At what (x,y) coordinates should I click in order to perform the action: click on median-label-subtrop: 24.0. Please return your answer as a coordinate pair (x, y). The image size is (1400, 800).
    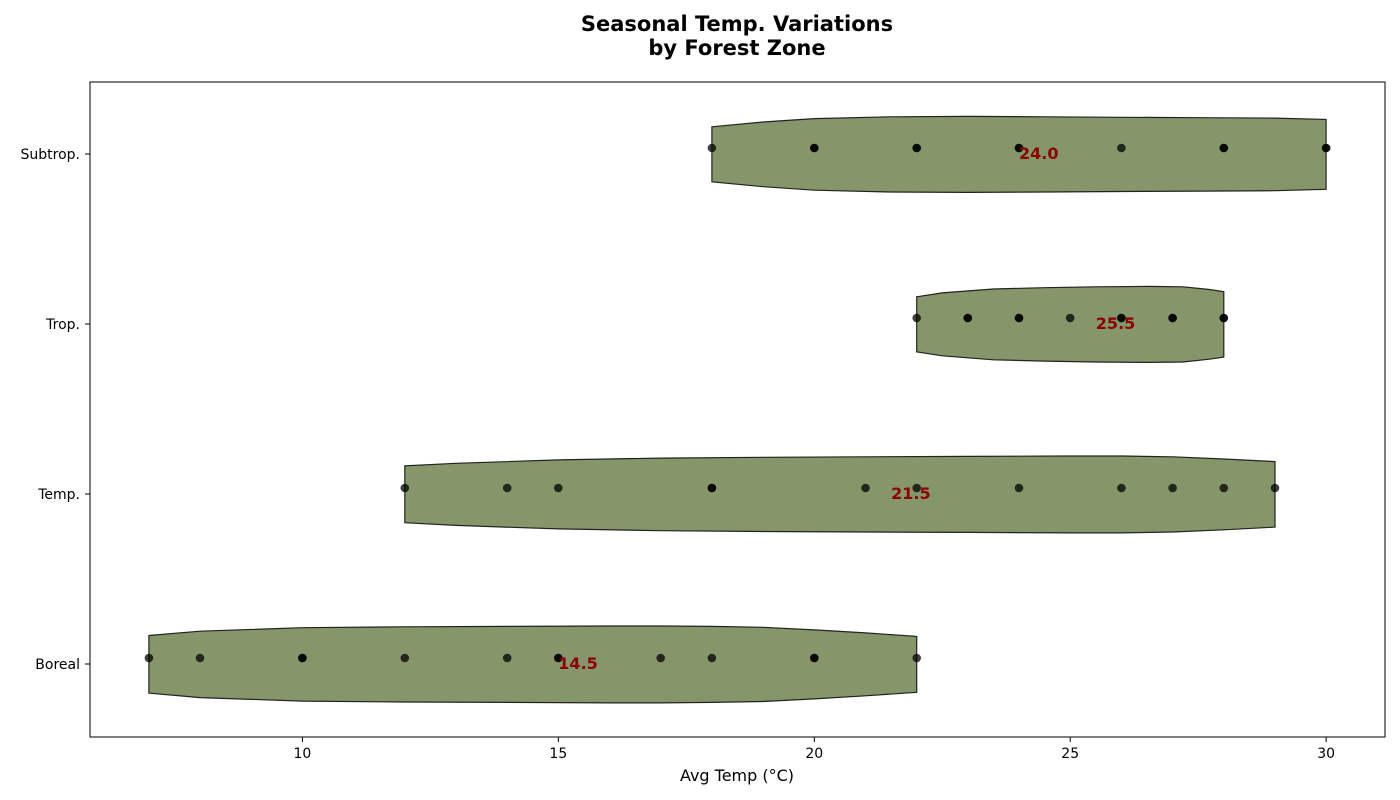
    Looking at the image, I should click on (1038, 153).